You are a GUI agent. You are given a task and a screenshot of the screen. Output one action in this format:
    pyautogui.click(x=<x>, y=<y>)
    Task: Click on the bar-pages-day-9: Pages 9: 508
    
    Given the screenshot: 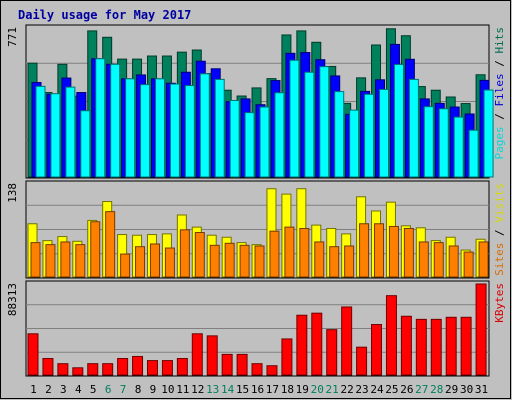 What is the action you would take?
    pyautogui.click(x=159, y=128)
    